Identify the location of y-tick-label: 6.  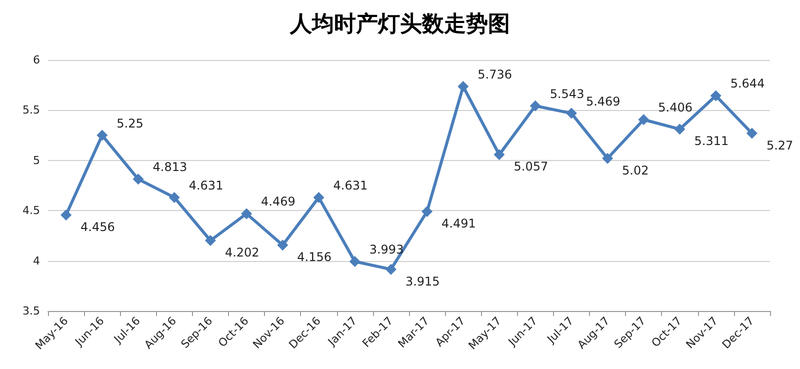
(36, 60).